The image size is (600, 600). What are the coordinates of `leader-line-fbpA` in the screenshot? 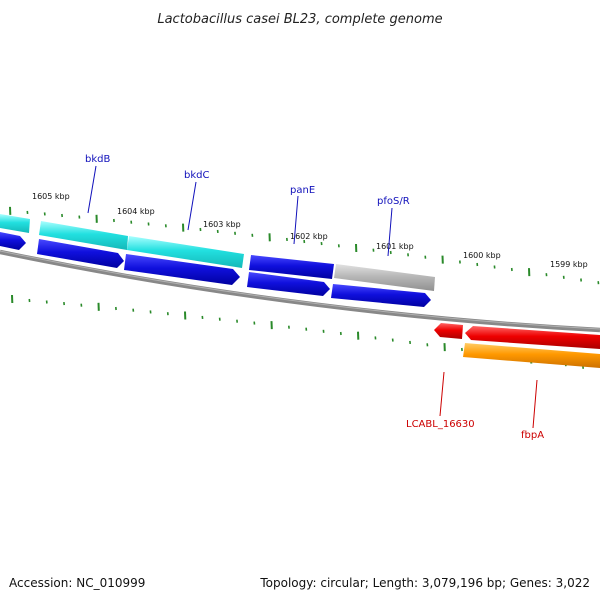 It's located at (535, 404).